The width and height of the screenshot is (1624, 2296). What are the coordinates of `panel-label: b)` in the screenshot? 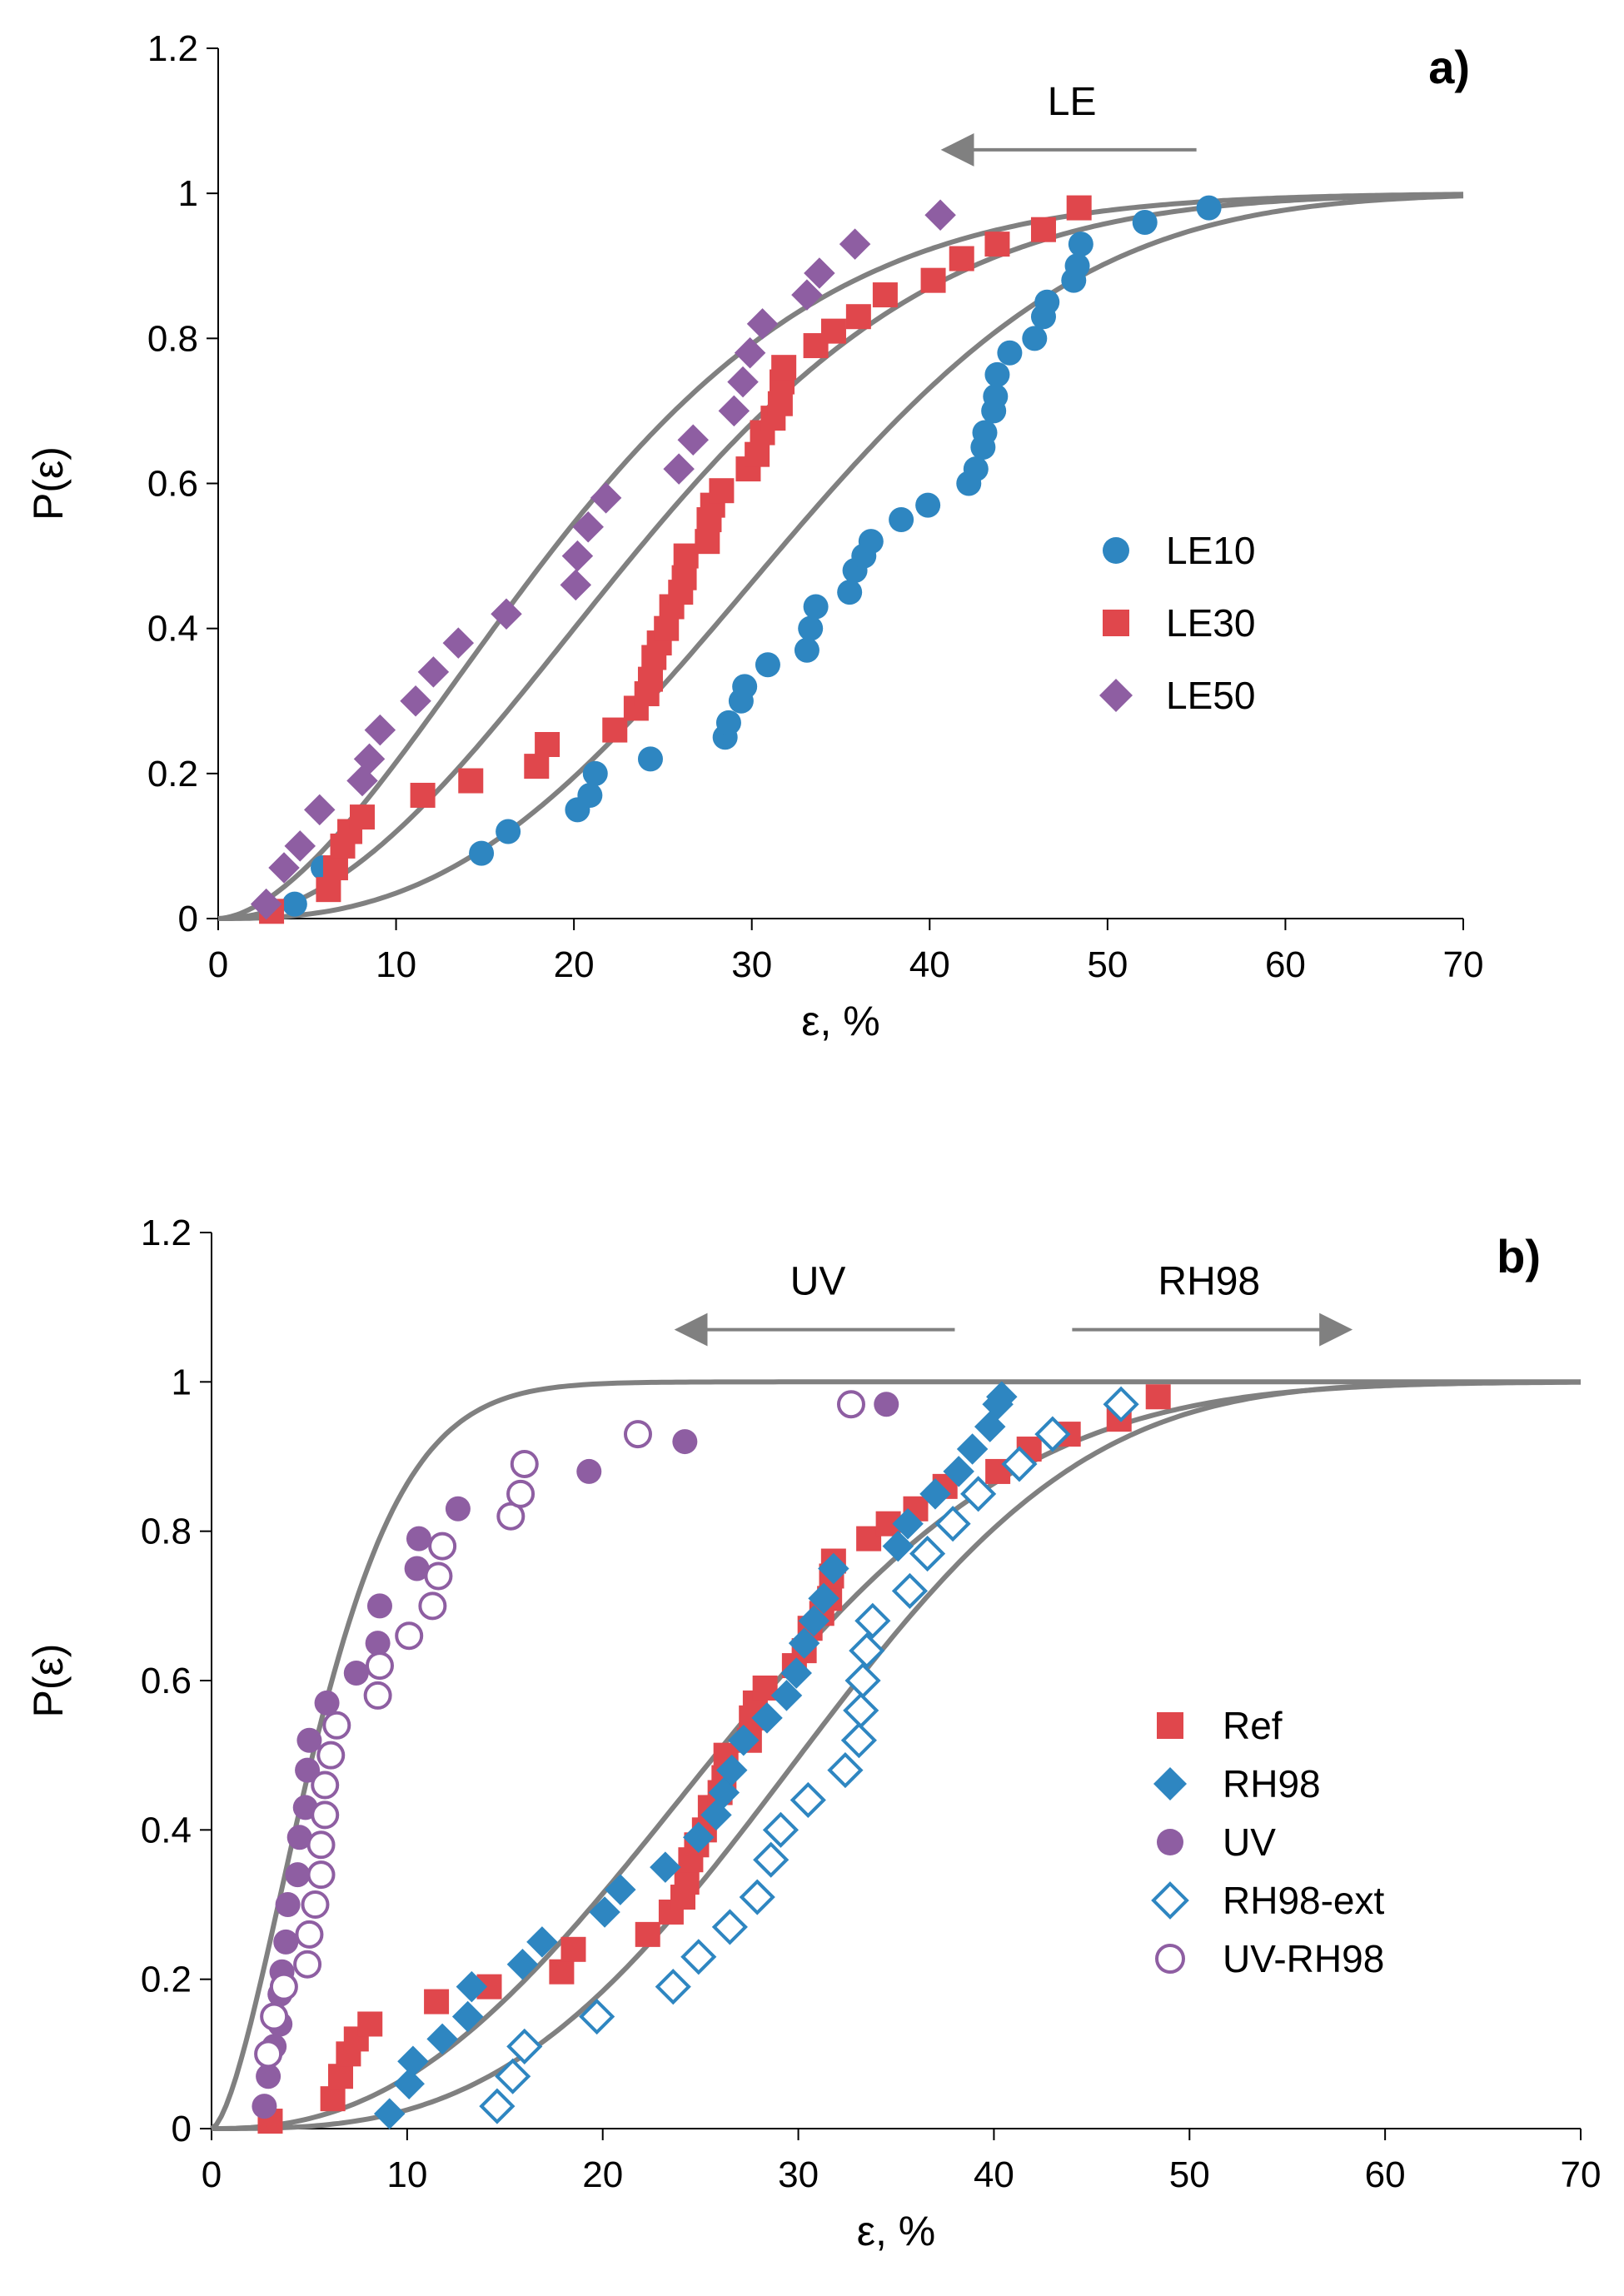 It's located at (1519, 1256).